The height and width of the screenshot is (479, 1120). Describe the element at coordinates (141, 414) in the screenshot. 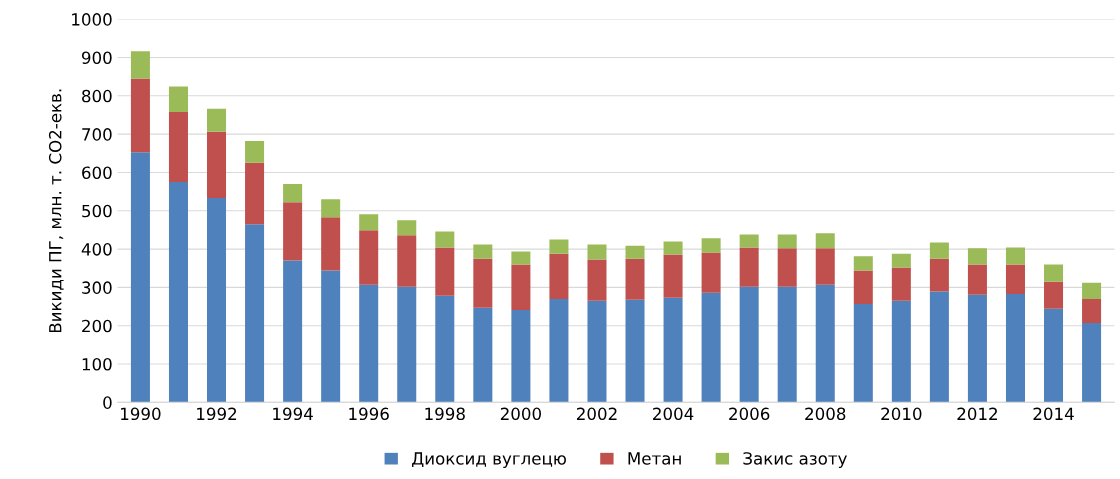

I see `x-tick-label: 1990` at that location.